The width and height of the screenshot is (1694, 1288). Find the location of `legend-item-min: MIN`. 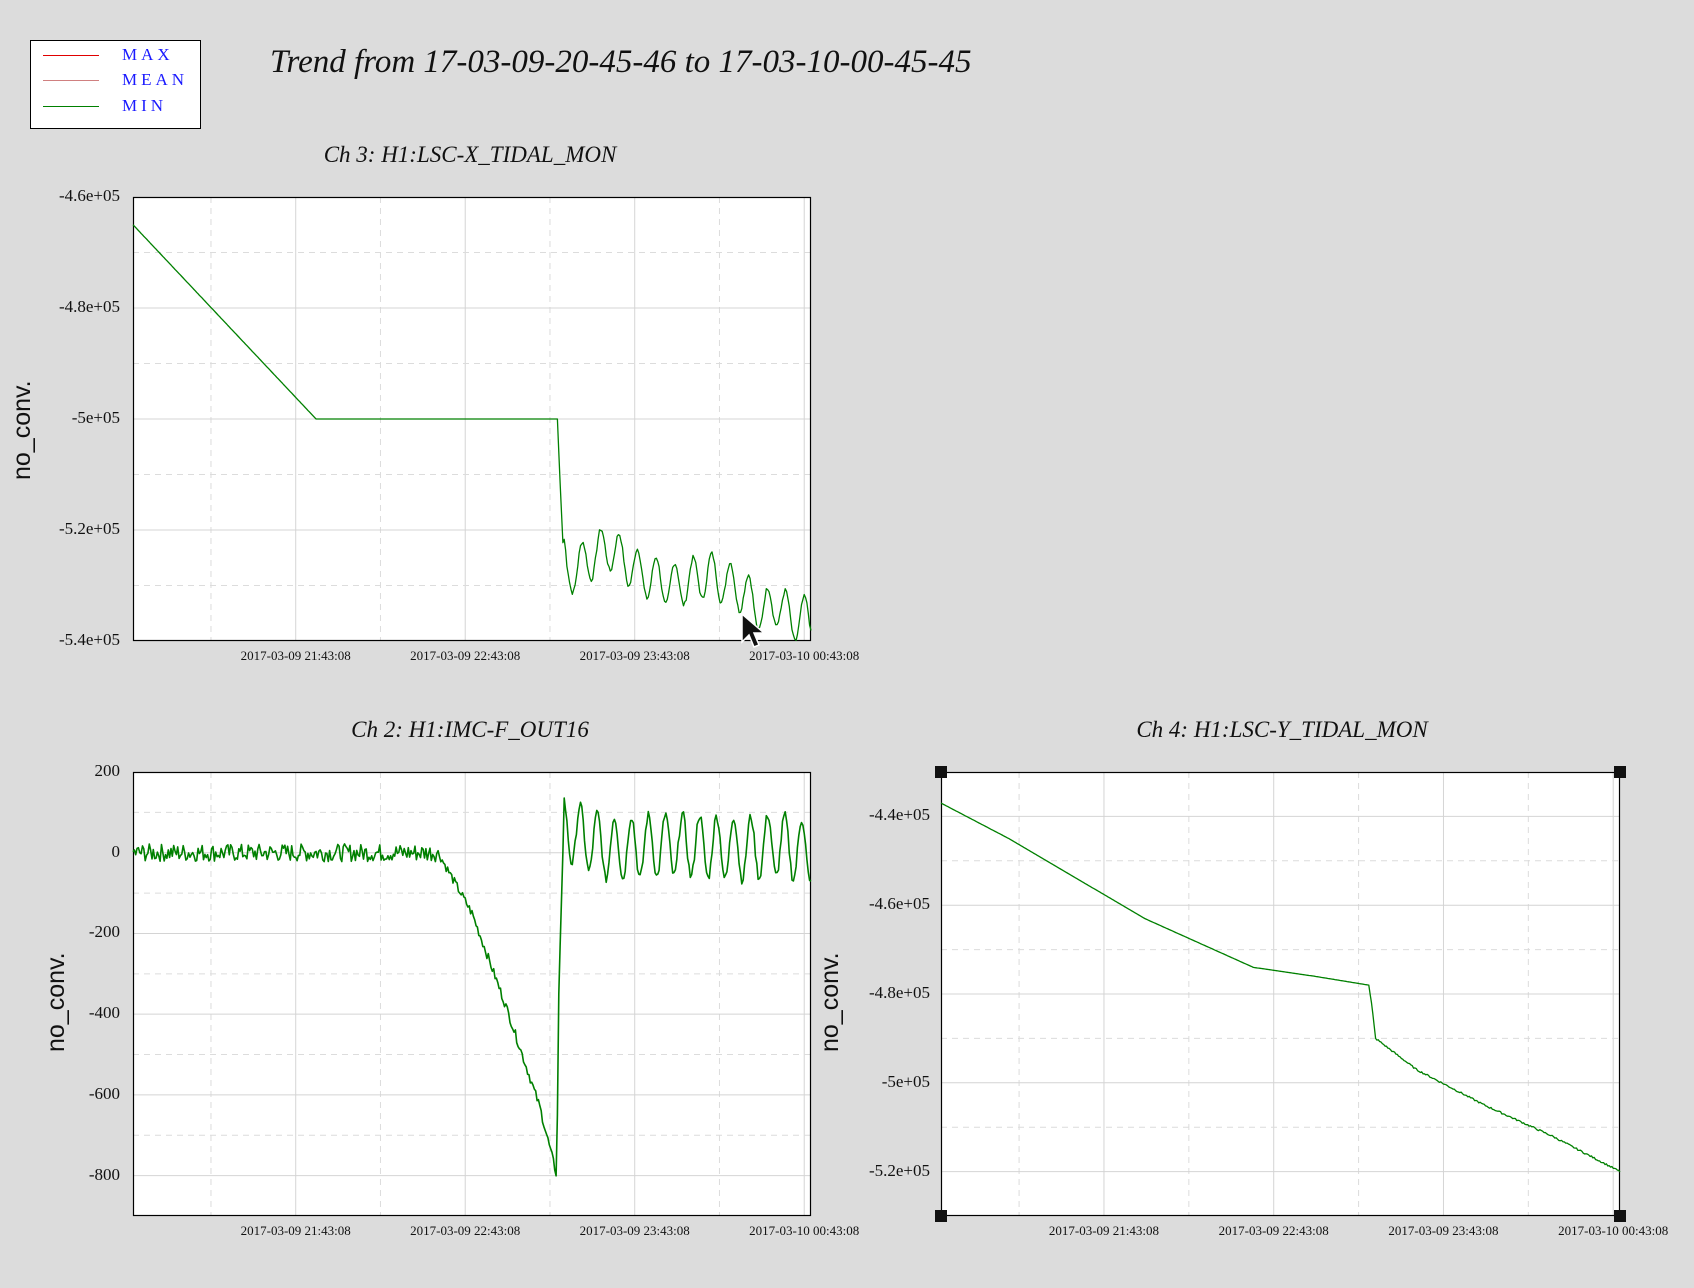

legend-item-min: MIN is located at coordinates (115, 106).